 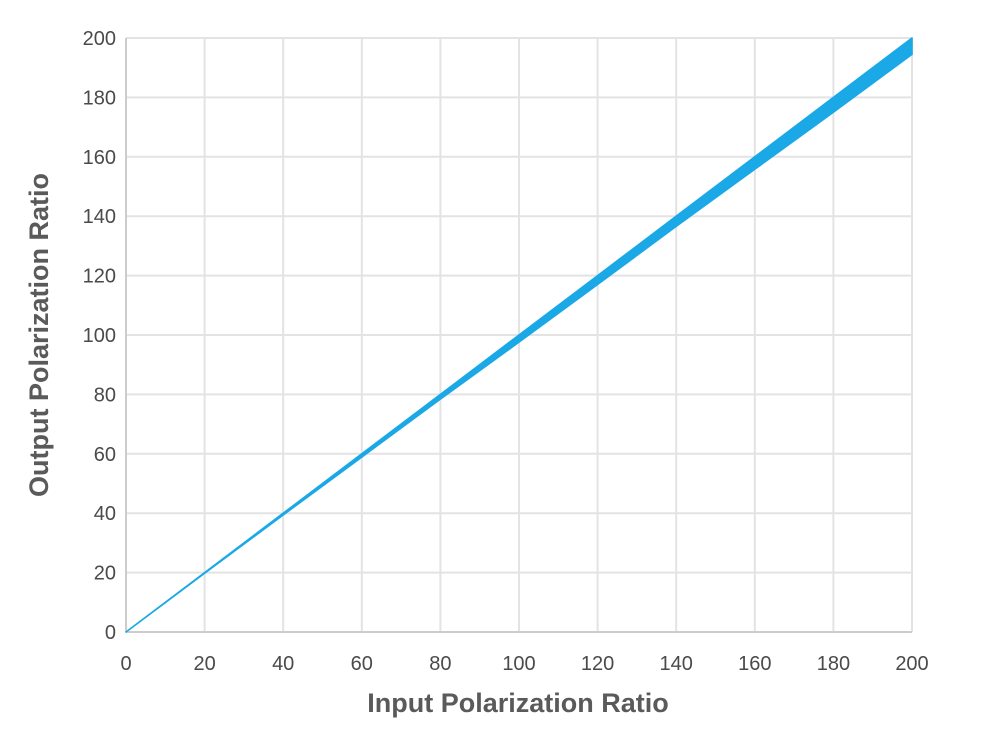 I want to click on x-tick-label: 120, so click(x=597, y=664).